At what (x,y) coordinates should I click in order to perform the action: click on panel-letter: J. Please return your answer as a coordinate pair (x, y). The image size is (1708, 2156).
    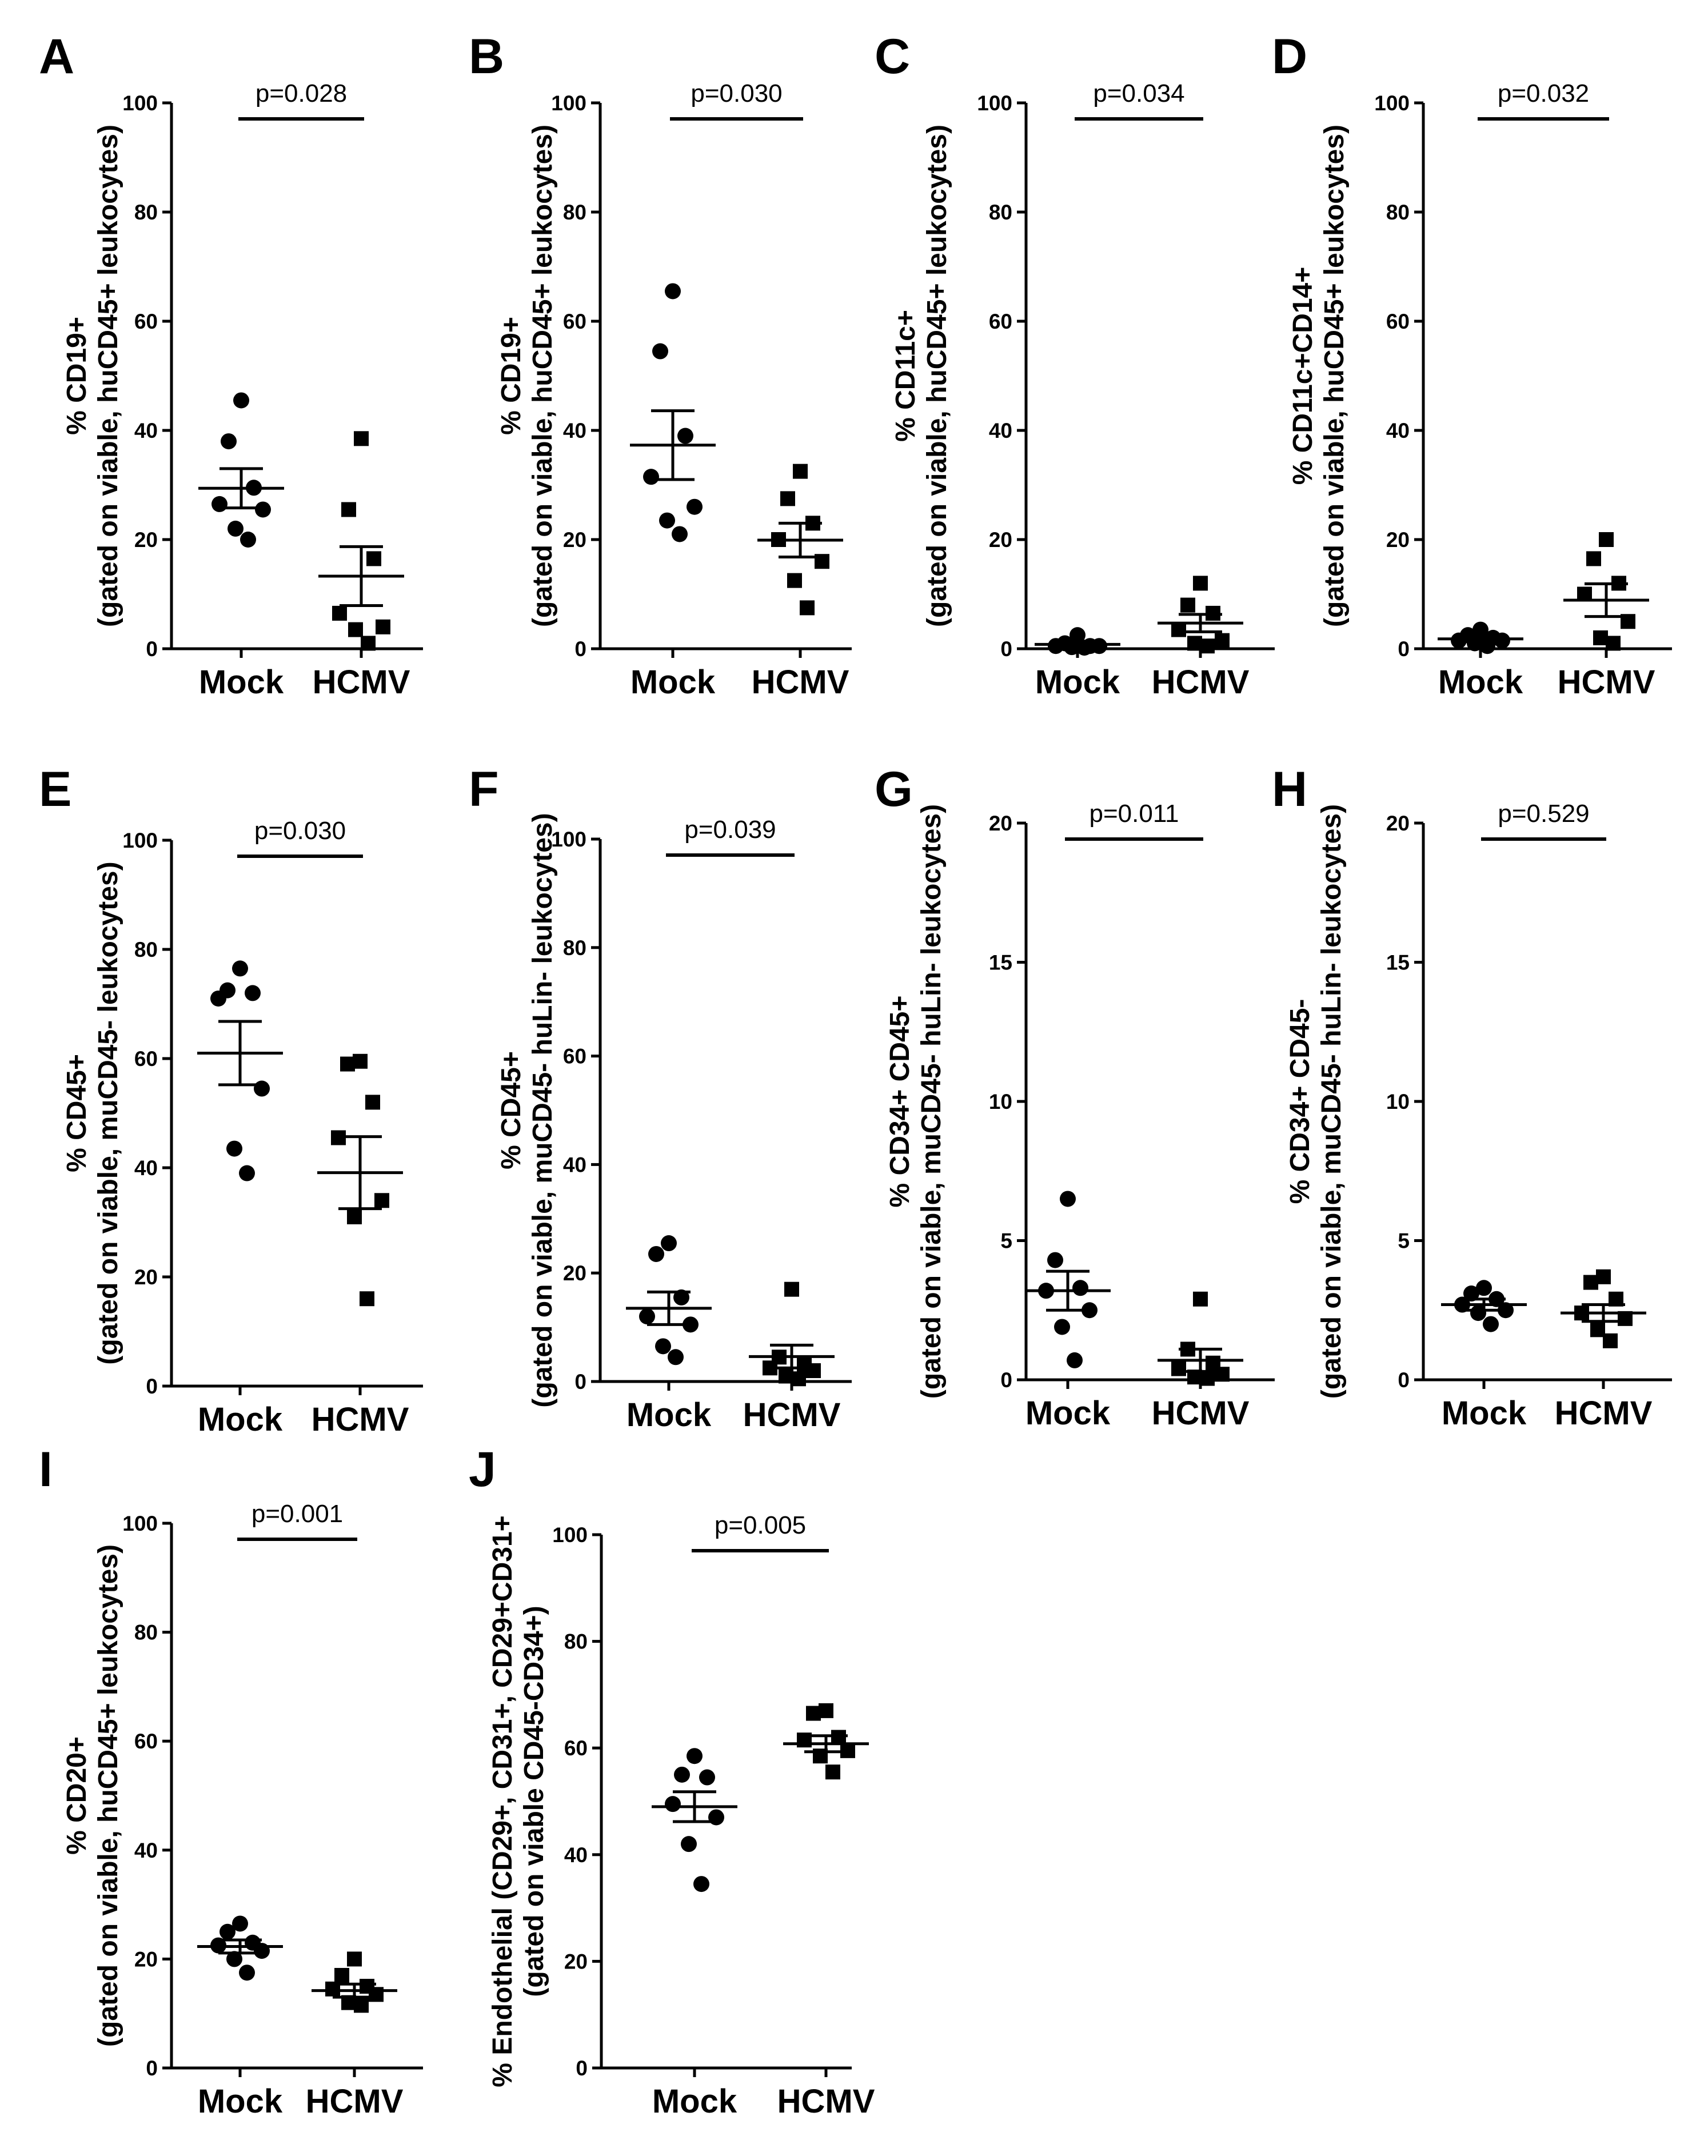
    Looking at the image, I should click on (482, 1469).